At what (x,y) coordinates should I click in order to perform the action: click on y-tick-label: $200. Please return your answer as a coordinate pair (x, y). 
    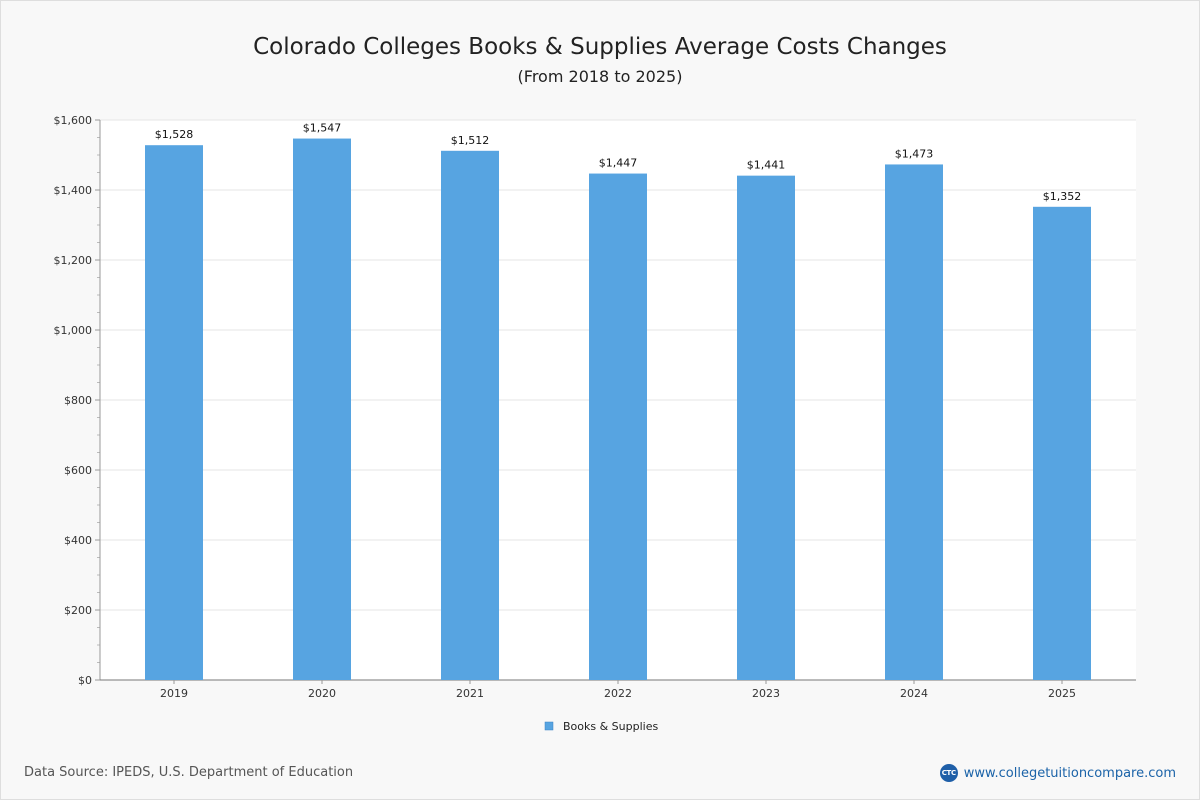
    Looking at the image, I should click on (78, 610).